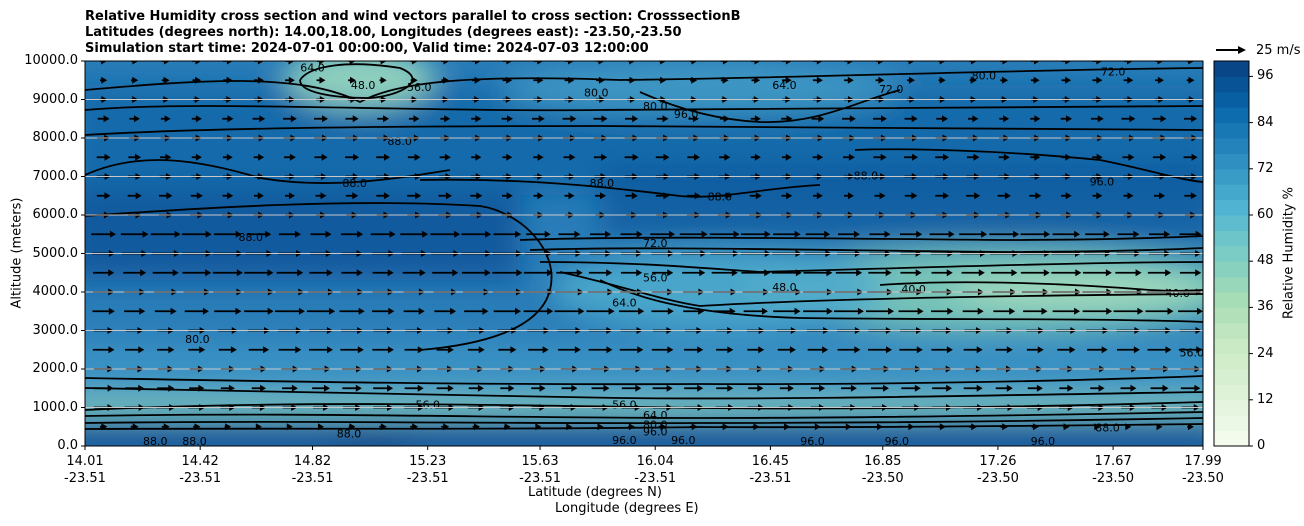  What do you see at coordinates (812, 441) in the screenshot?
I see `contour-label: 96.0` at bounding box center [812, 441].